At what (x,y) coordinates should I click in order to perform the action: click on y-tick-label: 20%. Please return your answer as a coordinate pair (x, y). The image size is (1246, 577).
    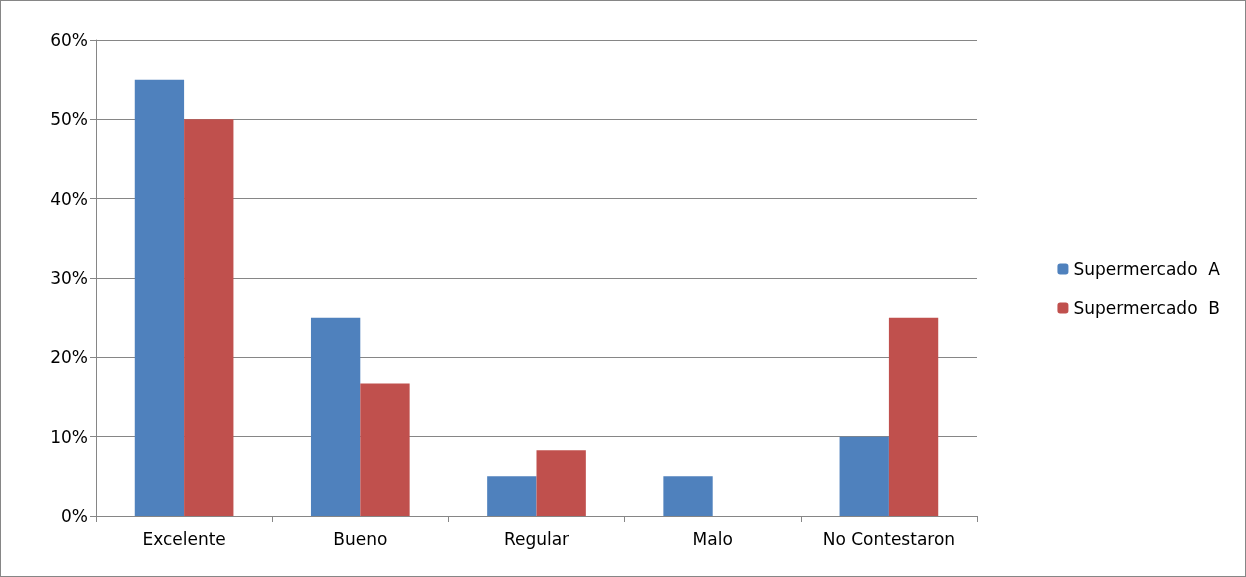
    Looking at the image, I should click on (69, 357).